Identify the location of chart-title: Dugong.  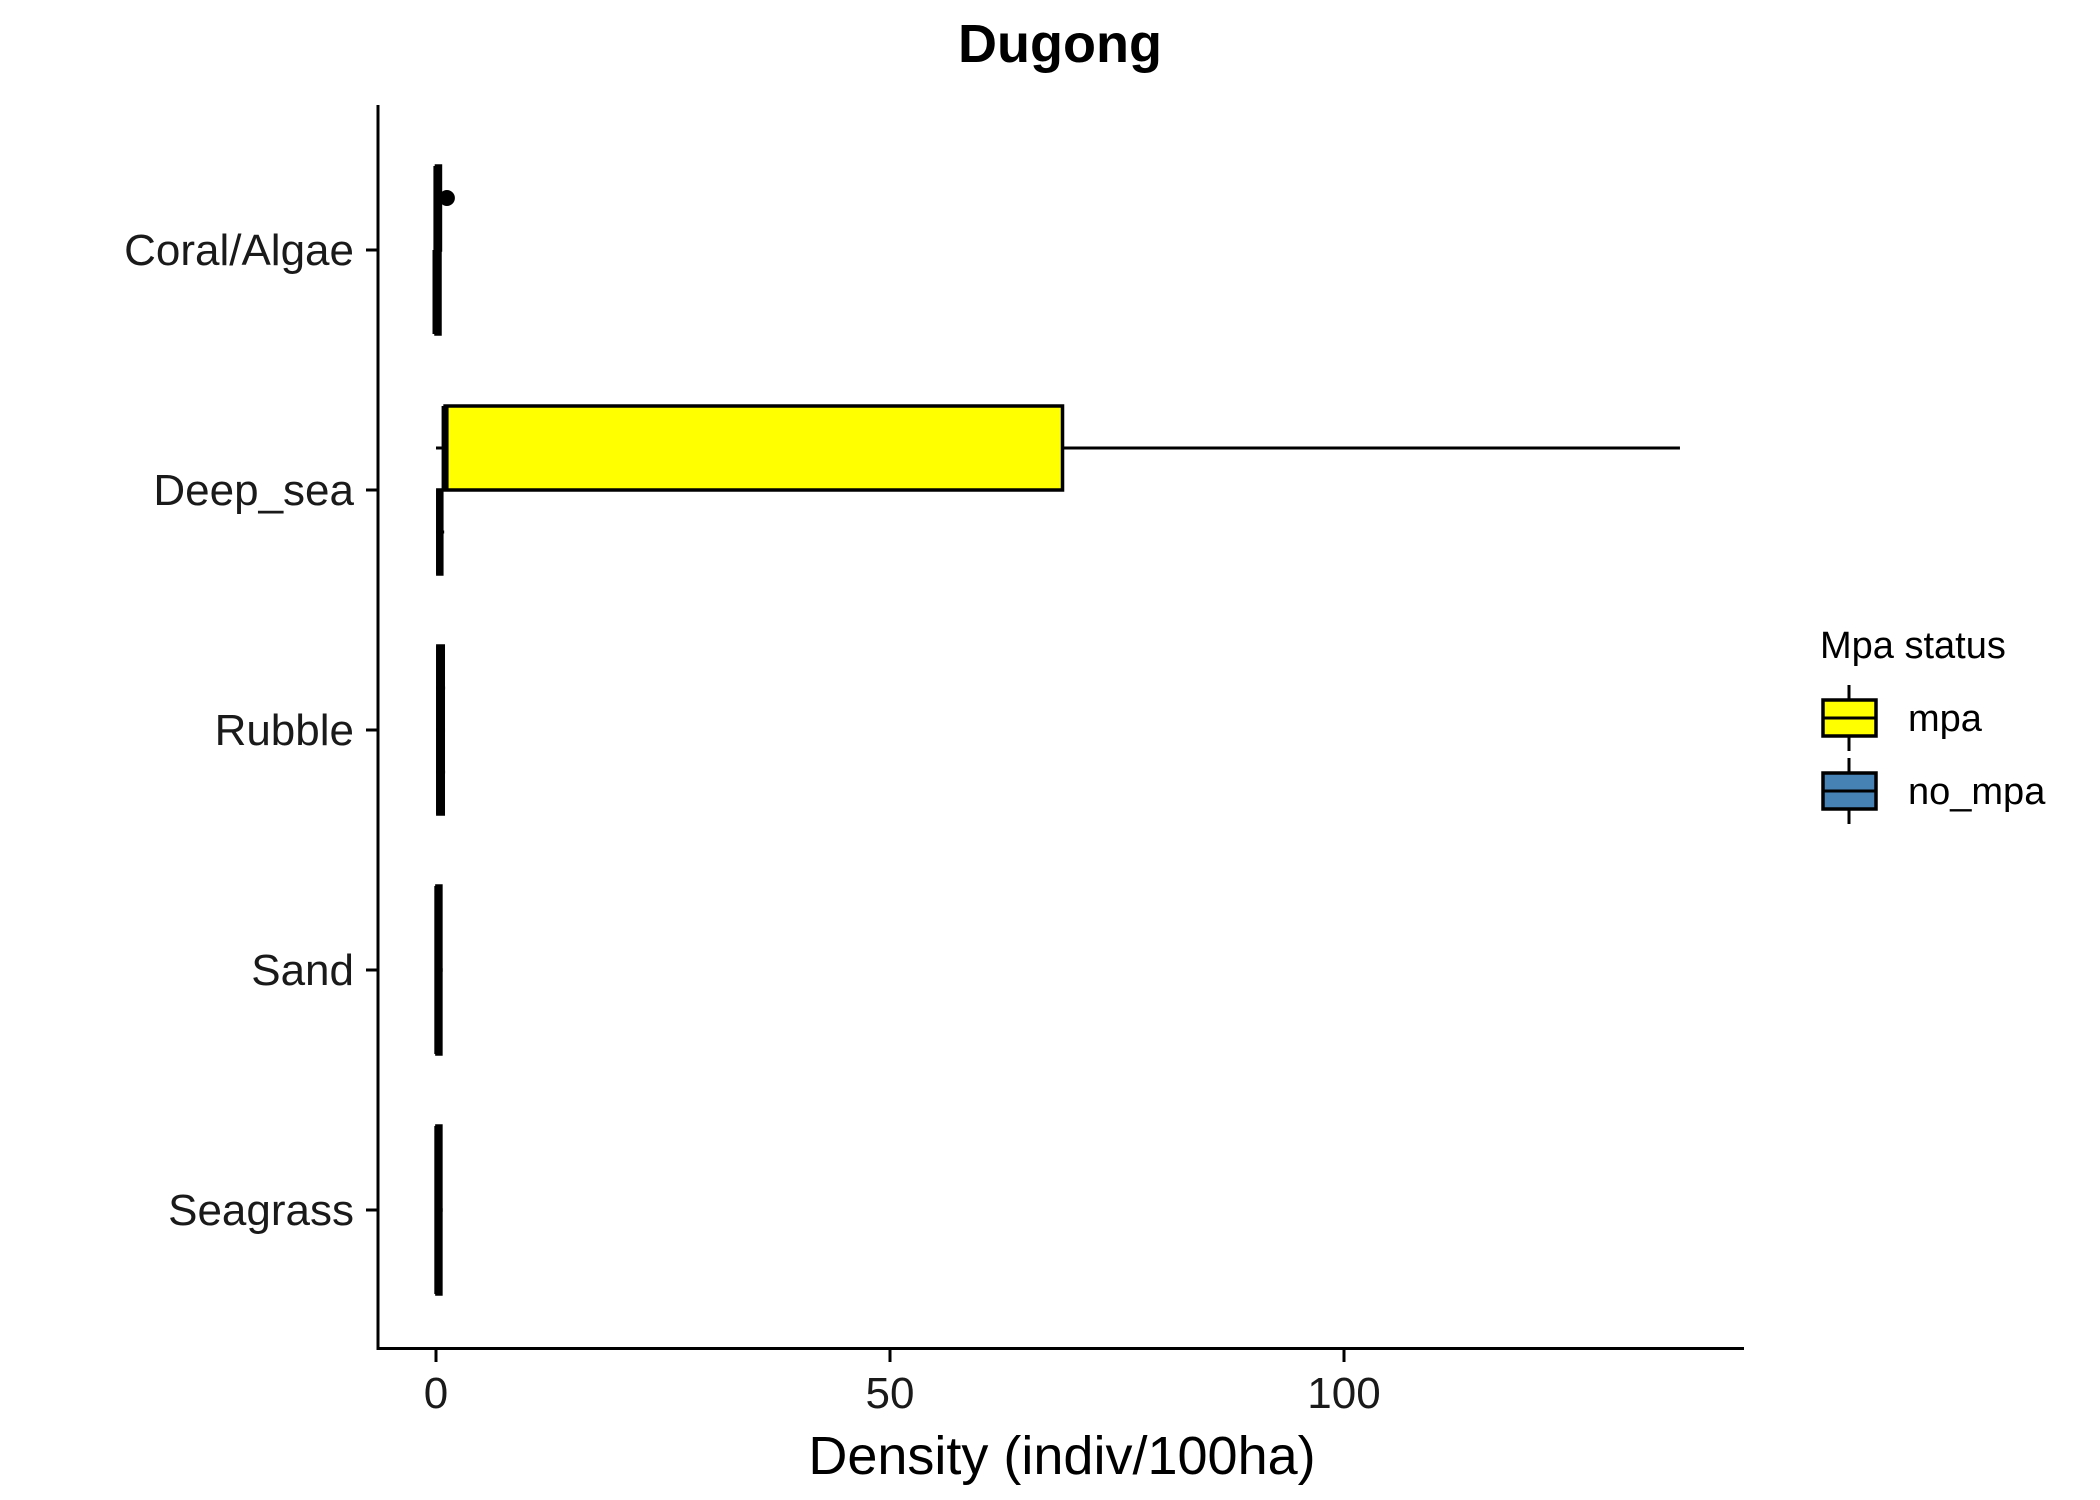
(1060, 44).